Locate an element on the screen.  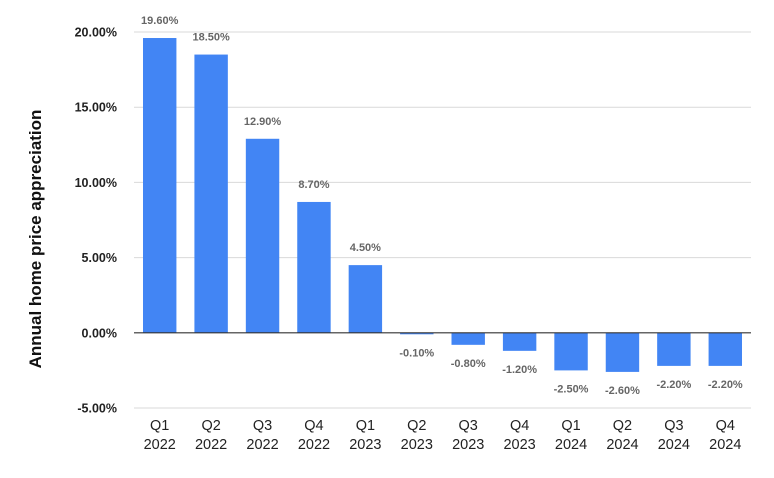
y-tick-label: 0.00% is located at coordinates (99, 333).